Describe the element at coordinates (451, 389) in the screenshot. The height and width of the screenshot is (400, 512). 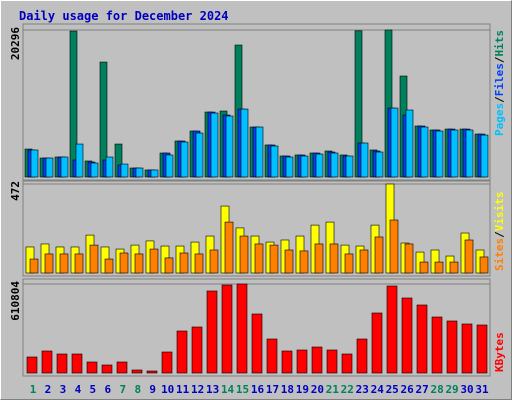
I see `x-tick-label: 29` at that location.